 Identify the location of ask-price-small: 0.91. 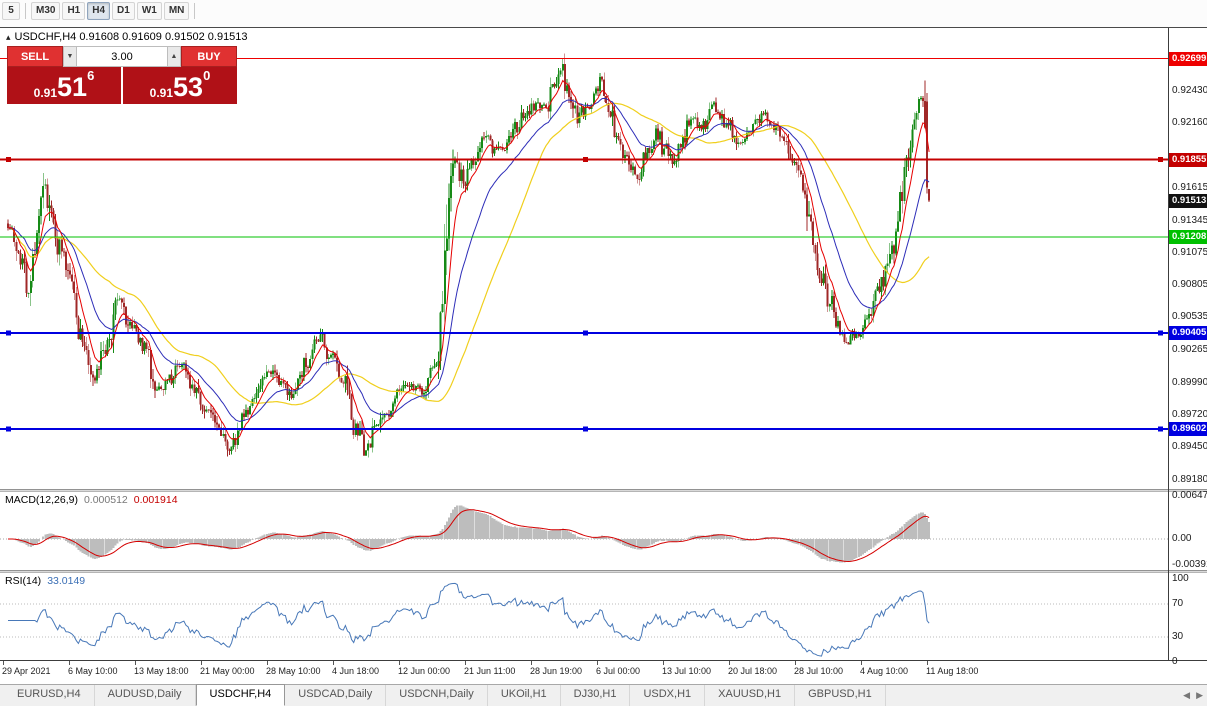
(161, 93).